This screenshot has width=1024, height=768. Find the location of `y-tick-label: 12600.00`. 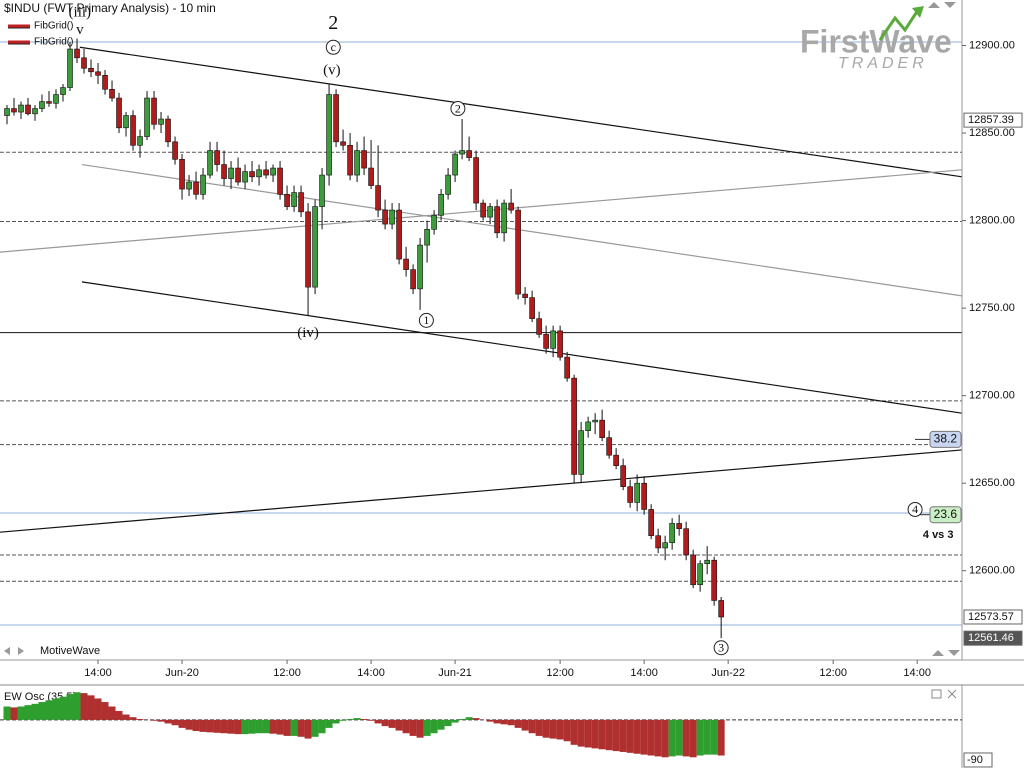

y-tick-label: 12600.00 is located at coordinates (992, 571).